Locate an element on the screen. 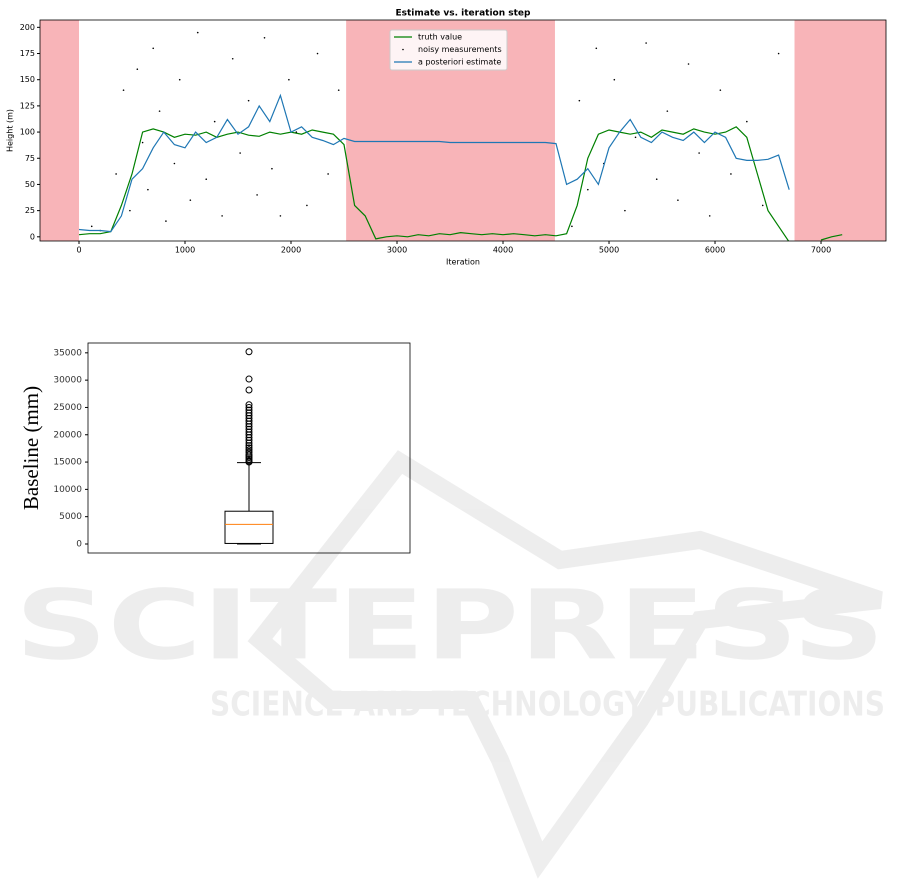  x-tick-label: 7000 is located at coordinates (821, 250).